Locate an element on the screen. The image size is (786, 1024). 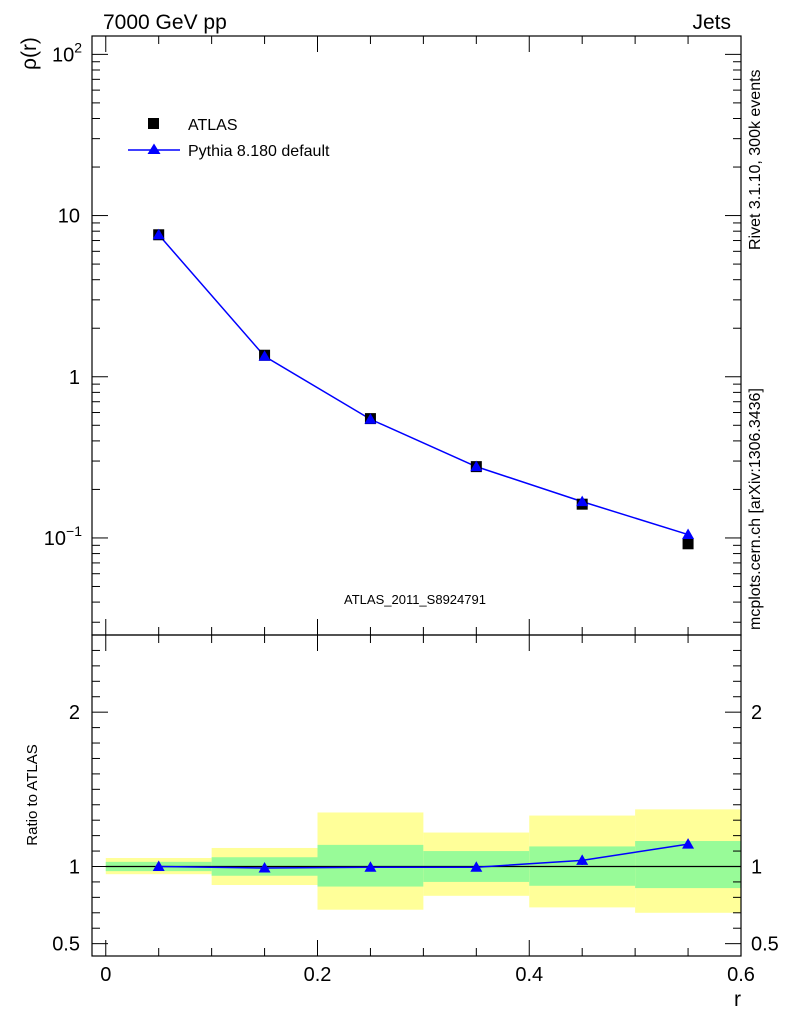
header-right: Jets is located at coordinates (711, 22).